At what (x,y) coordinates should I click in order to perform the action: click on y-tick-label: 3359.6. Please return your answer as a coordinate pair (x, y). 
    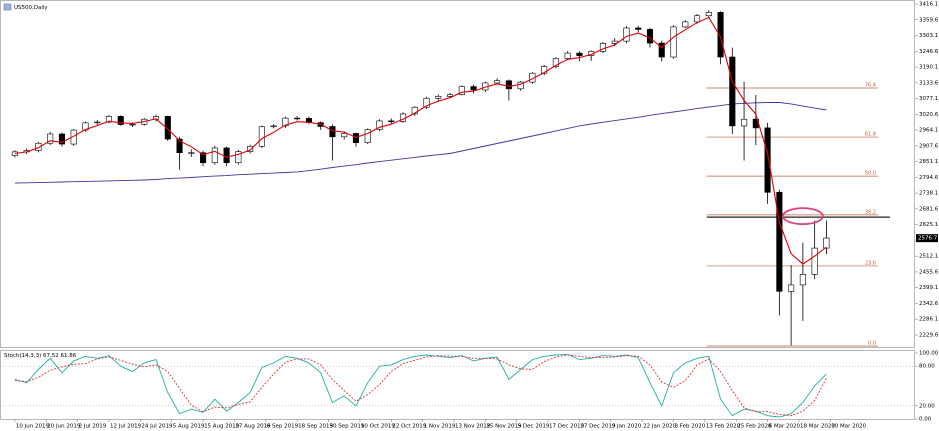
    Looking at the image, I should click on (929, 20).